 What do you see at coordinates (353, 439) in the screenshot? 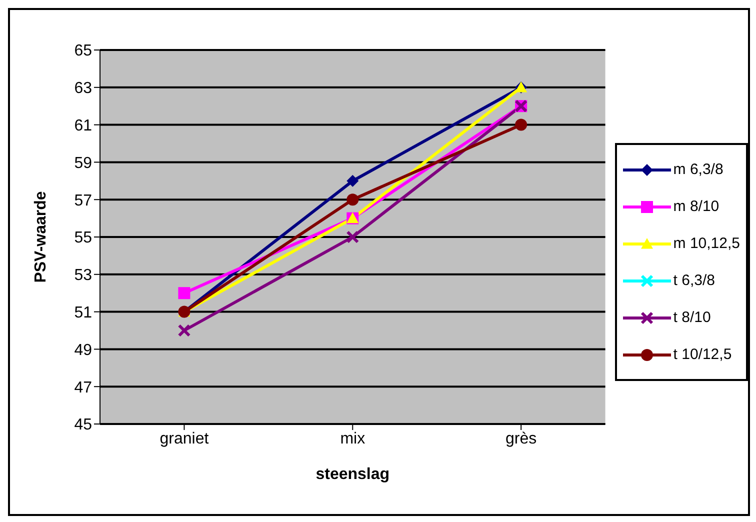
I see `x-tick-label: mix` at bounding box center [353, 439].